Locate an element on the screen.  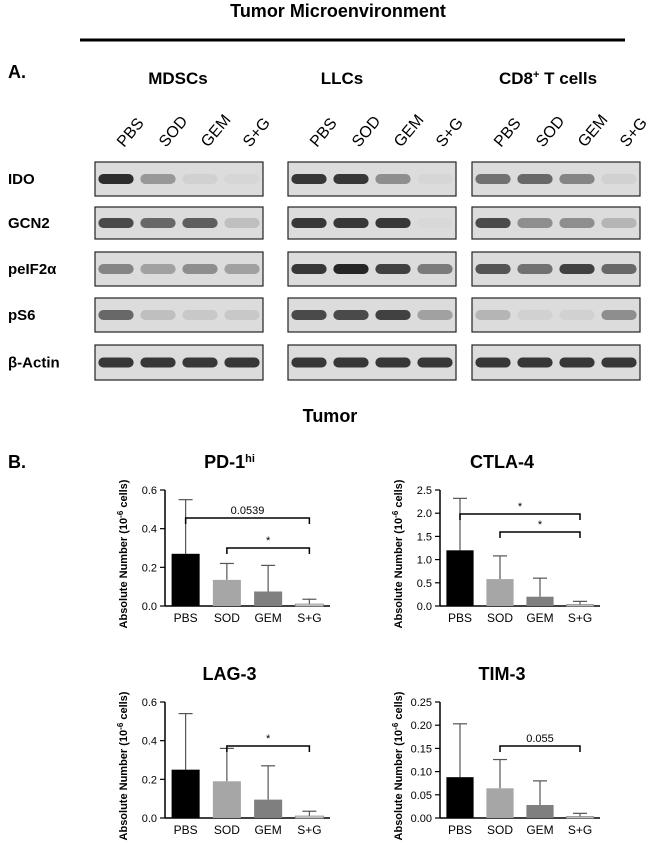
row-label: GCN2 is located at coordinates (29, 223).